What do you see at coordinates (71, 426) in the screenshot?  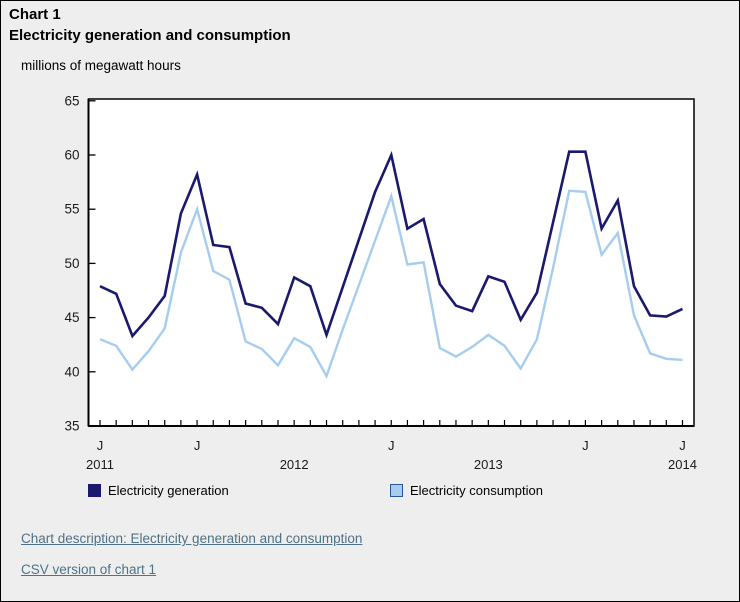 I see `svg-text: 35` at bounding box center [71, 426].